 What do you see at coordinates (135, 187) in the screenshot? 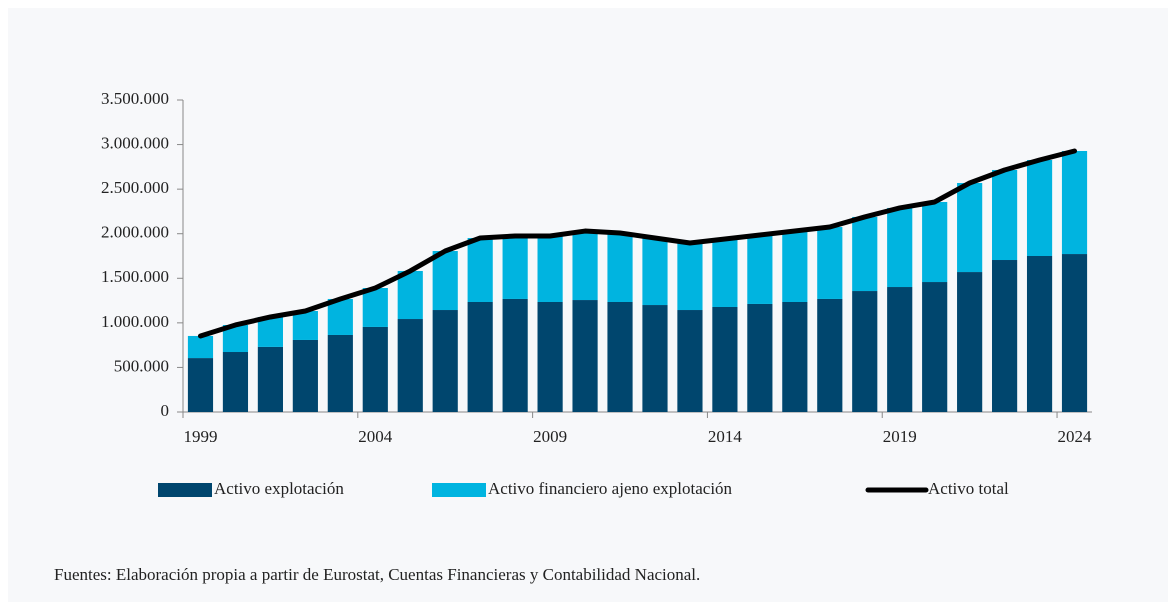
I see `y-tick-label: 2.500.000` at bounding box center [135, 187].